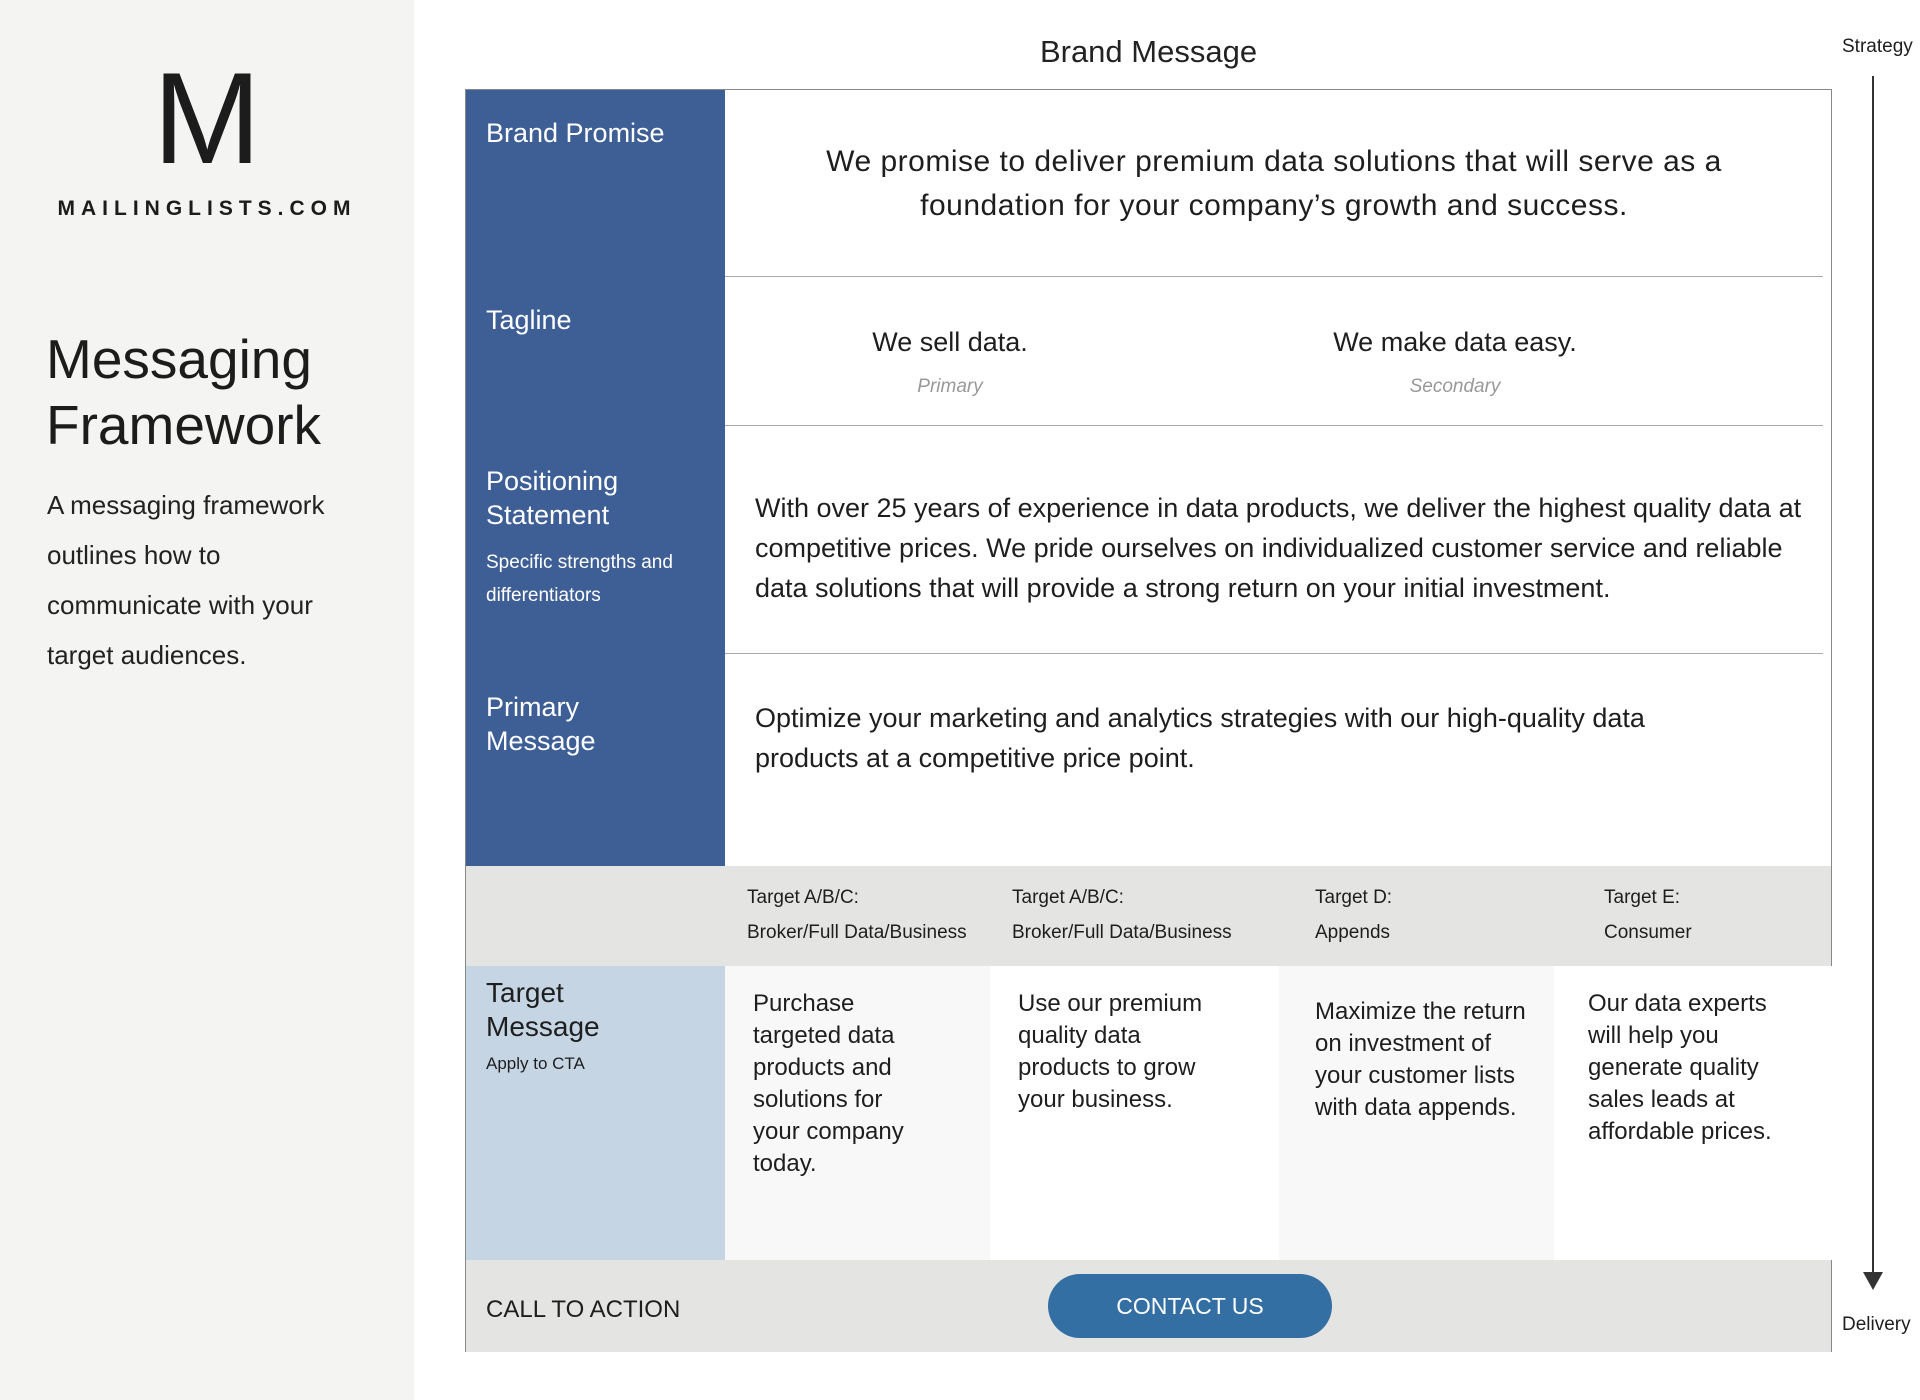 The image size is (1920, 1400). Describe the element at coordinates (207, 118) in the screenshot. I see `logo: M` at that location.